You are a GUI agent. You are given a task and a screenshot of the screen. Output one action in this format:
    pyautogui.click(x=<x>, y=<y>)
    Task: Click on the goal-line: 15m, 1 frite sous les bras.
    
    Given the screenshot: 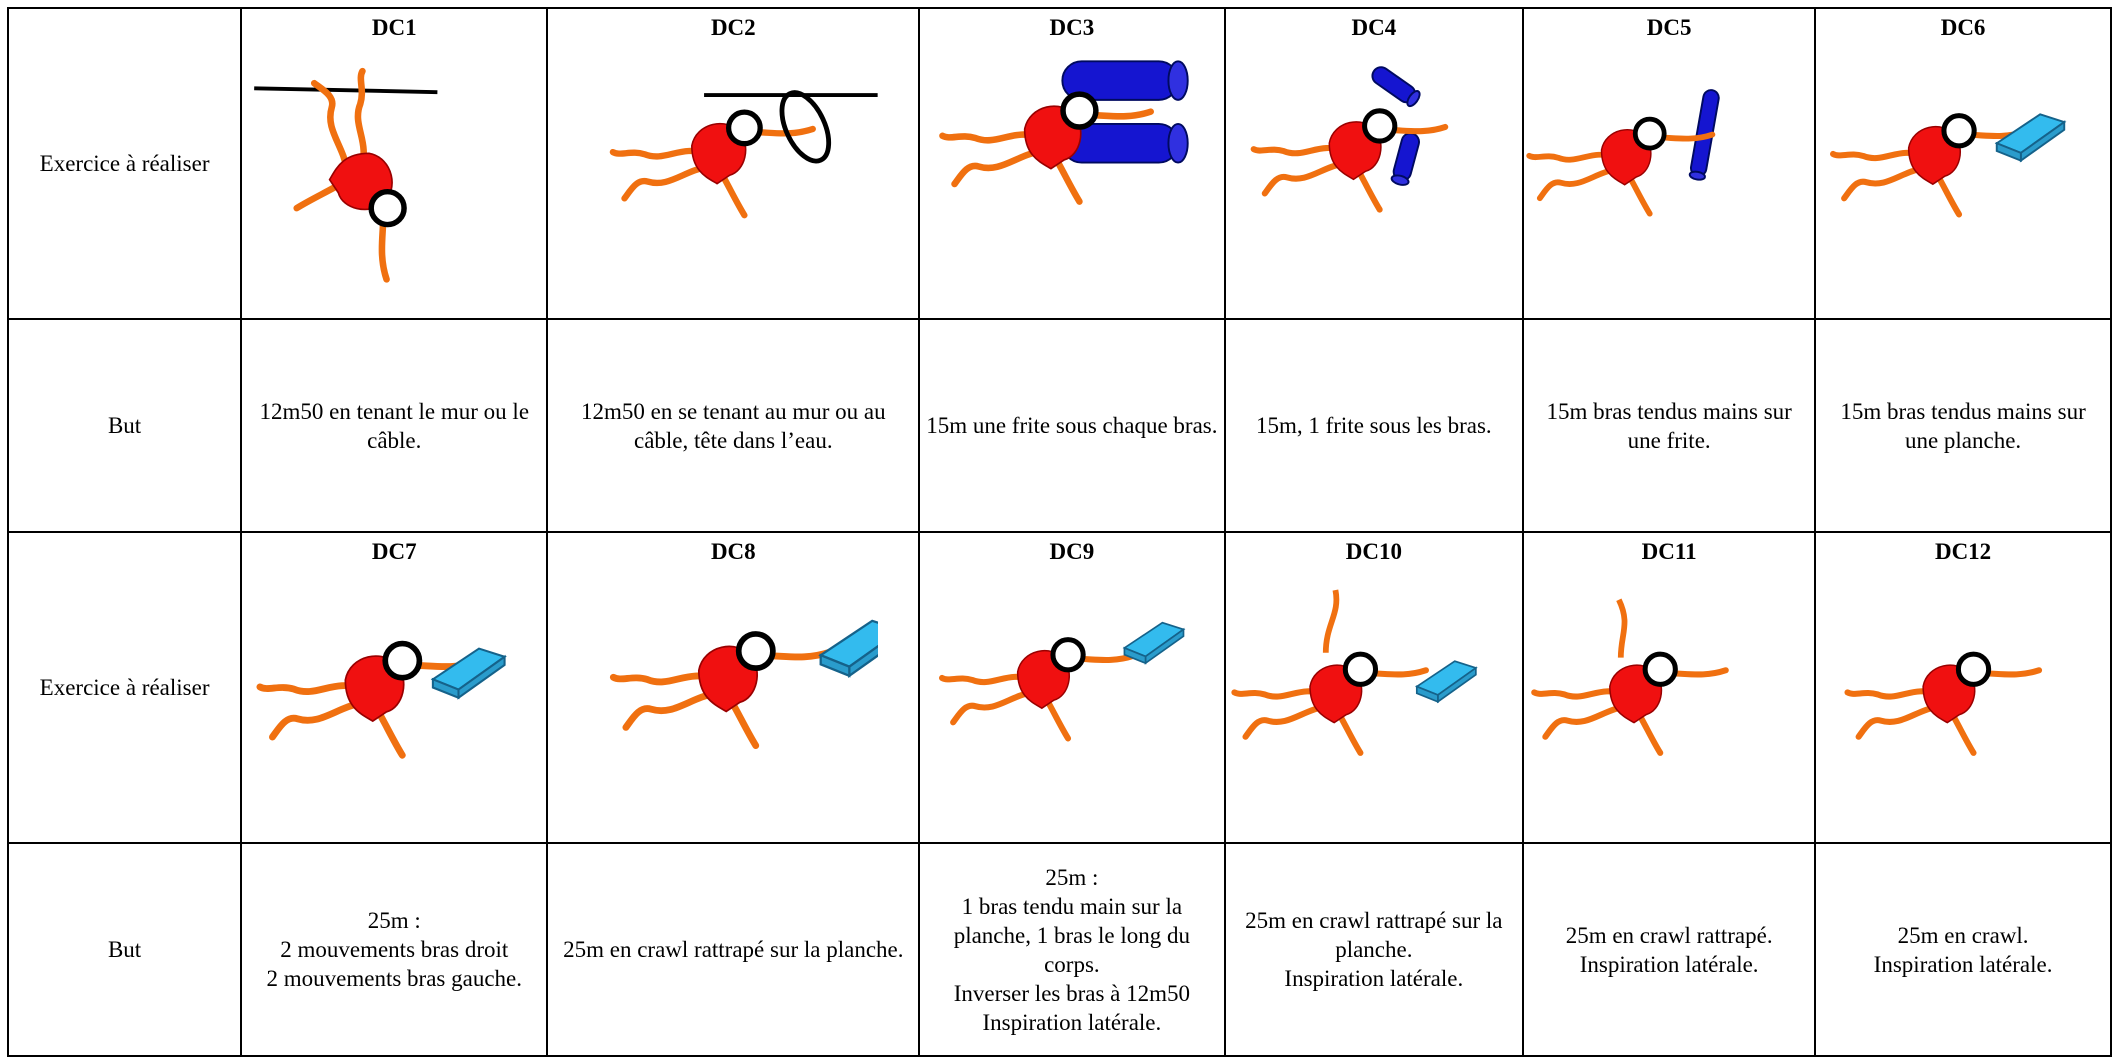 What is the action you would take?
    pyautogui.click(x=1373, y=425)
    